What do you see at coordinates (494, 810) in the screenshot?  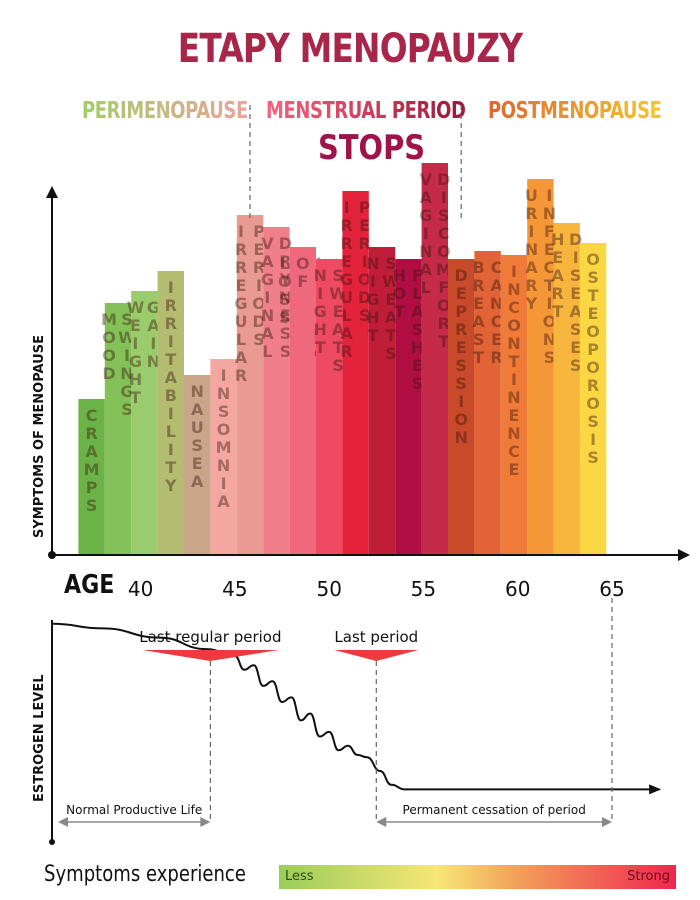 I see `cessation-label: Permanent cessation of period` at bounding box center [494, 810].